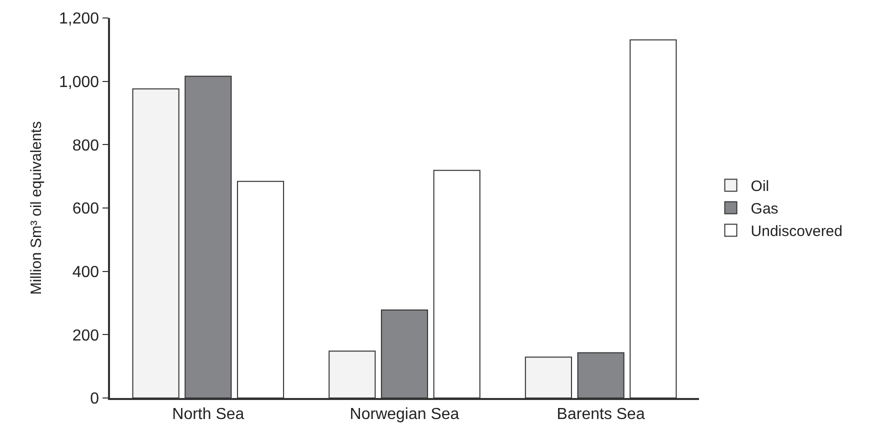  What do you see at coordinates (86, 272) in the screenshot?
I see `y-tick-label: 400` at bounding box center [86, 272].